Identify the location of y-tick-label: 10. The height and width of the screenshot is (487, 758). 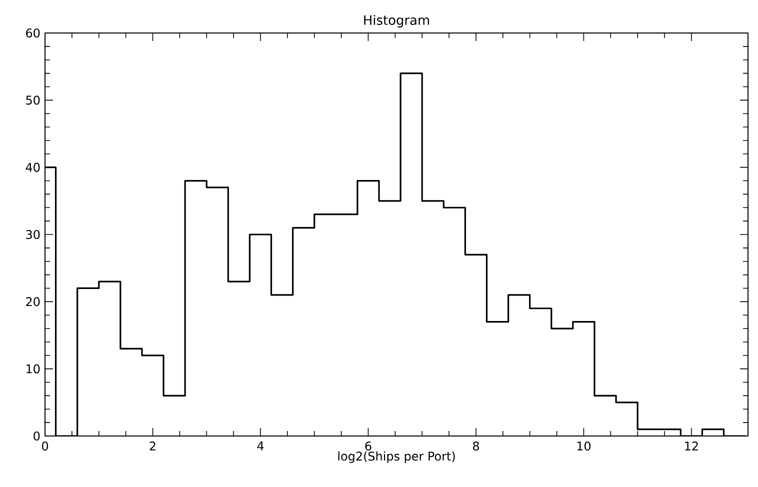
(33, 369).